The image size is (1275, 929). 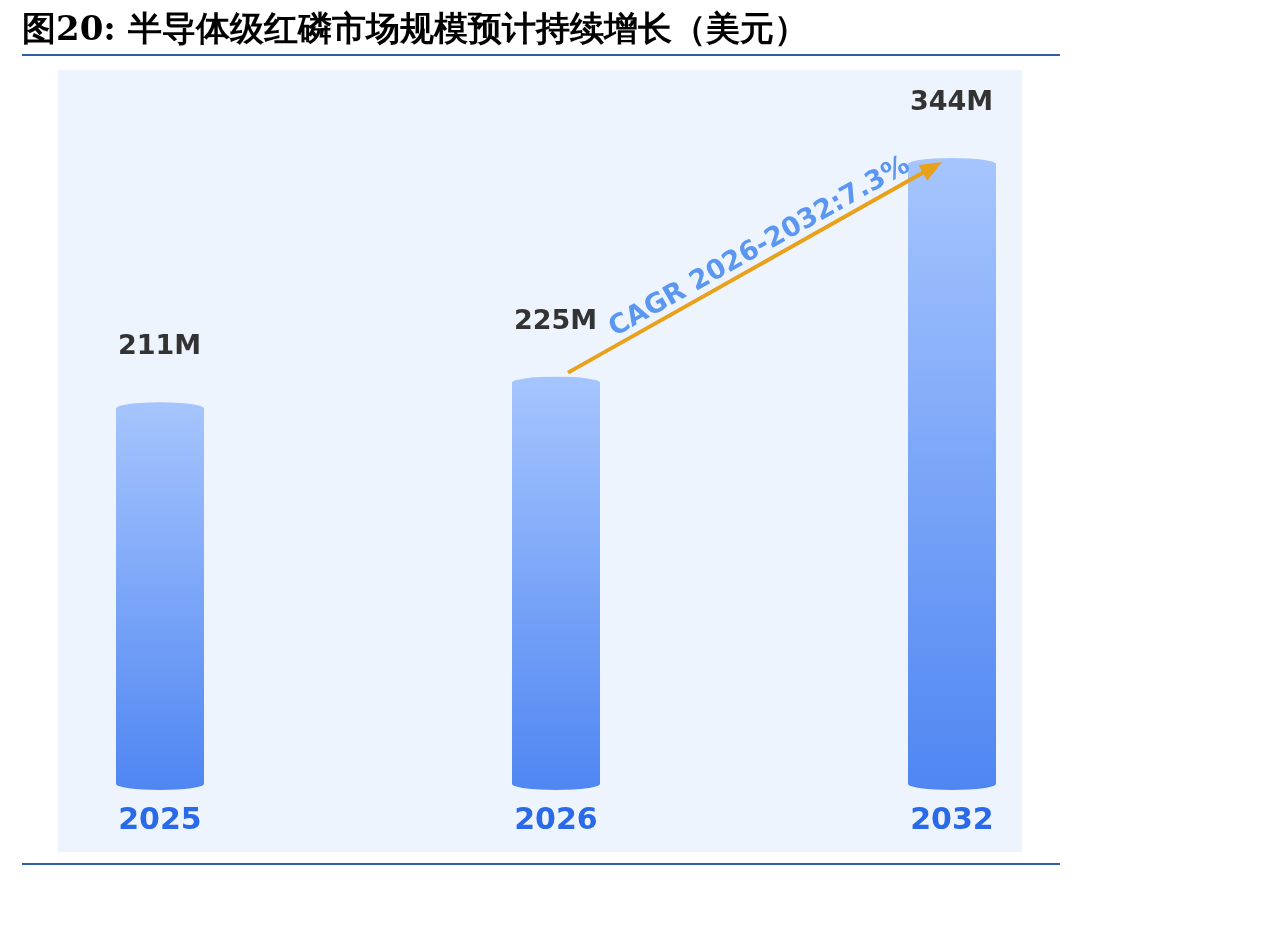 What do you see at coordinates (556, 319) in the screenshot?
I see `data-label: 225M` at bounding box center [556, 319].